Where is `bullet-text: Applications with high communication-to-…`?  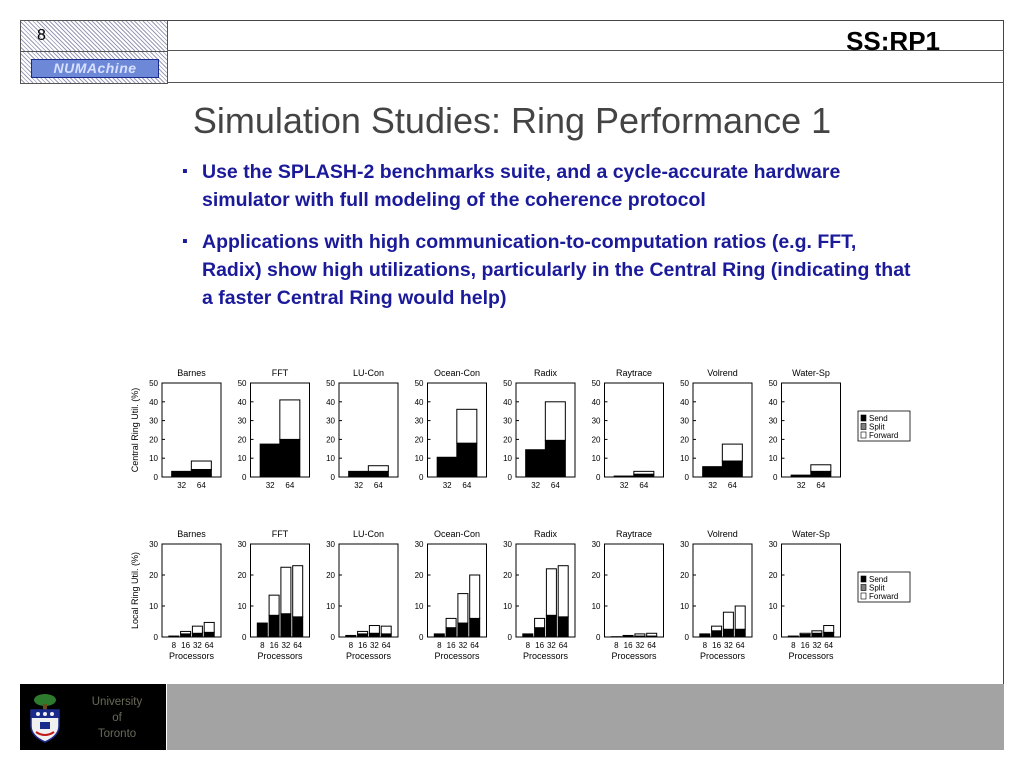
bullet-text: Applications with high communication-to-… is located at coordinates (556, 270).